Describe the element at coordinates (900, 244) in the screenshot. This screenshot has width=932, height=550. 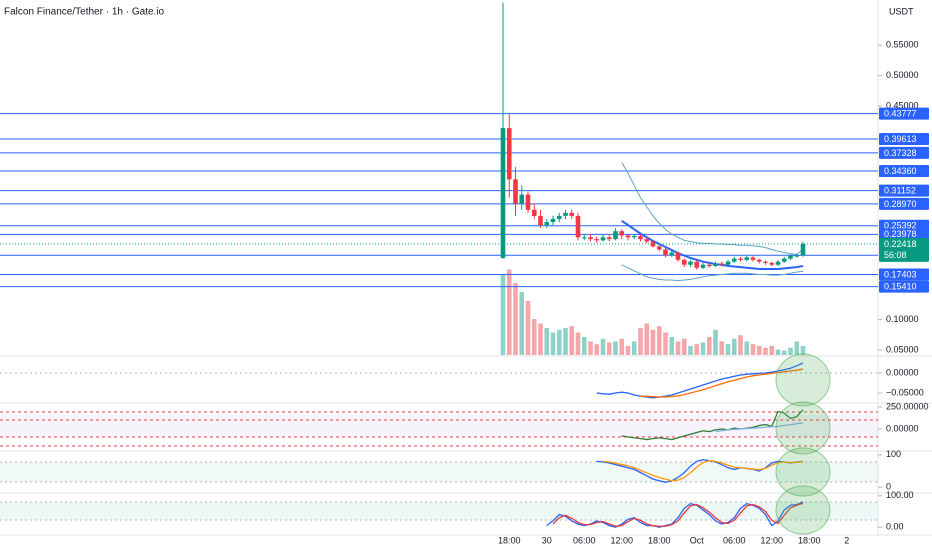
I see `last-price-label: 0.22418` at that location.